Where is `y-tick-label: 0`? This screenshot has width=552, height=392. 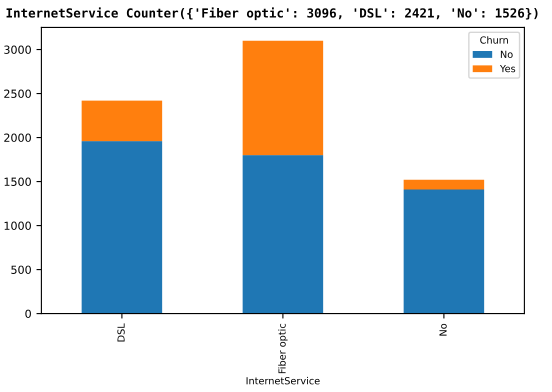
y-tick-label: 0 is located at coordinates (28, 314).